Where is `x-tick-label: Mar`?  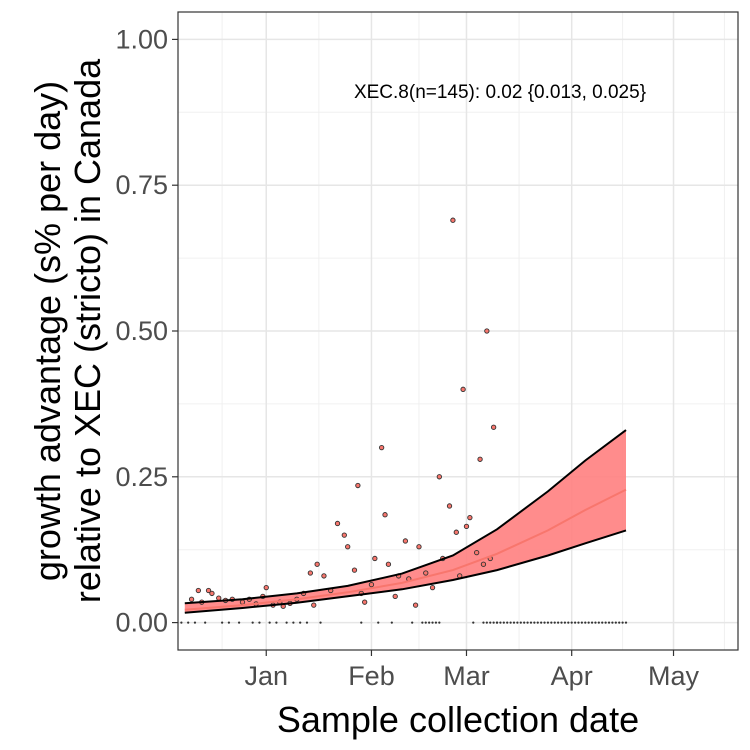 x-tick-label: Mar is located at coordinates (466, 676).